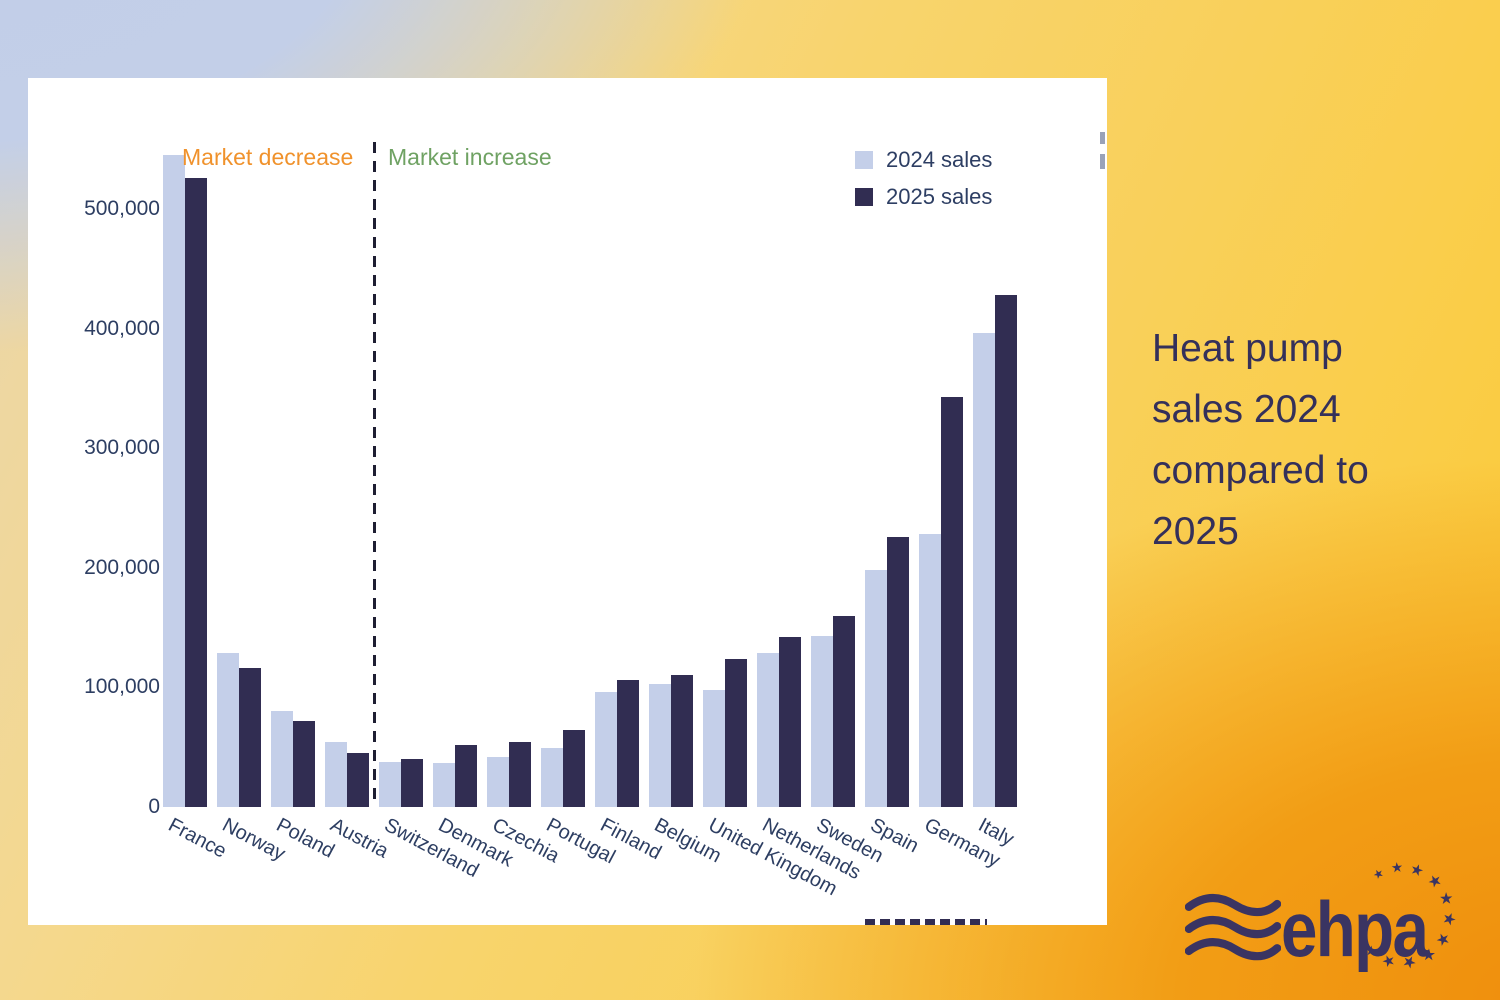 The width and height of the screenshot is (1500, 1000). What do you see at coordinates (359, 838) in the screenshot?
I see `x-tick-label: Austria` at bounding box center [359, 838].